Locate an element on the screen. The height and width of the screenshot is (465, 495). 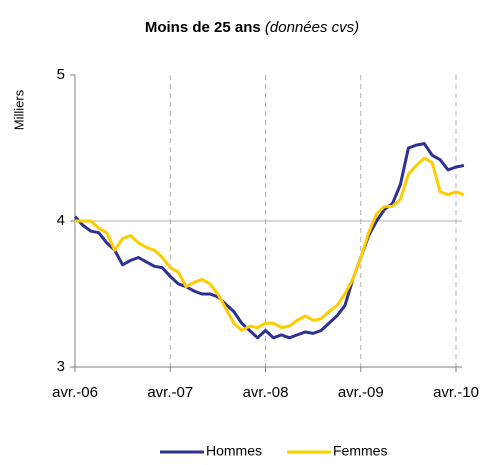
legend-label: Hommes is located at coordinates (234, 451).